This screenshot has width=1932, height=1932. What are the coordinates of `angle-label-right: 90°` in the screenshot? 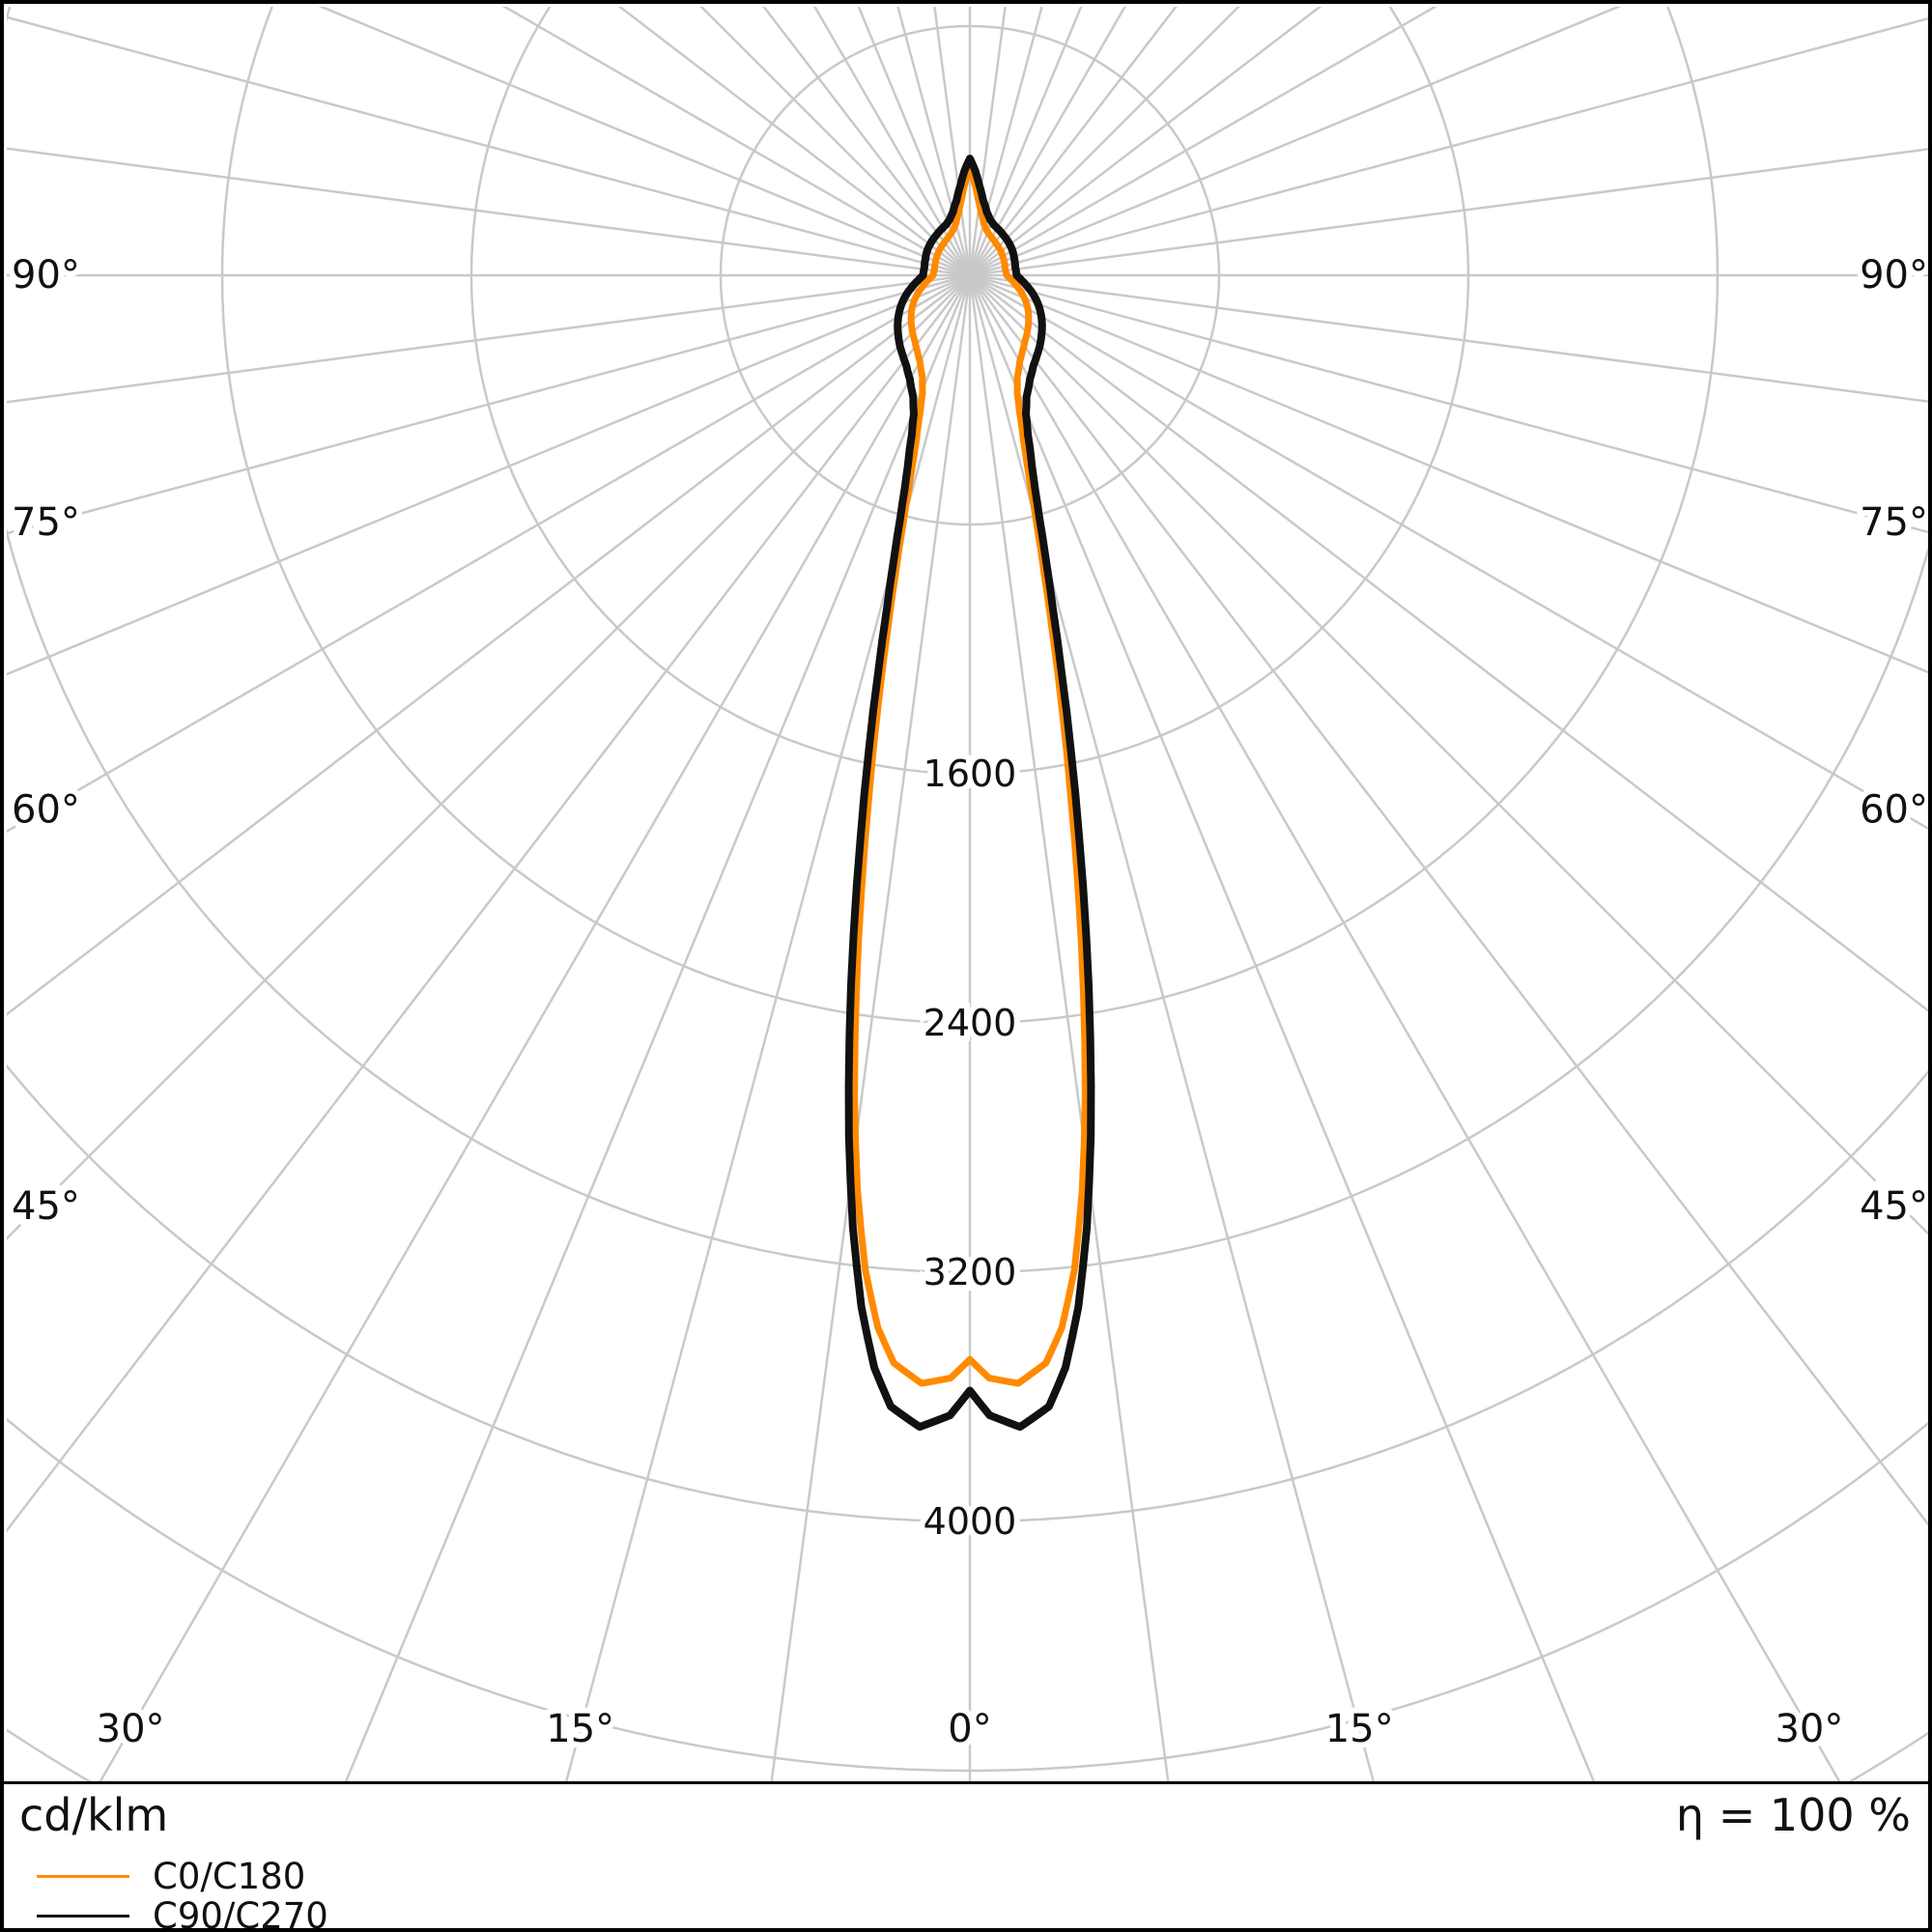 It's located at (1894, 275).